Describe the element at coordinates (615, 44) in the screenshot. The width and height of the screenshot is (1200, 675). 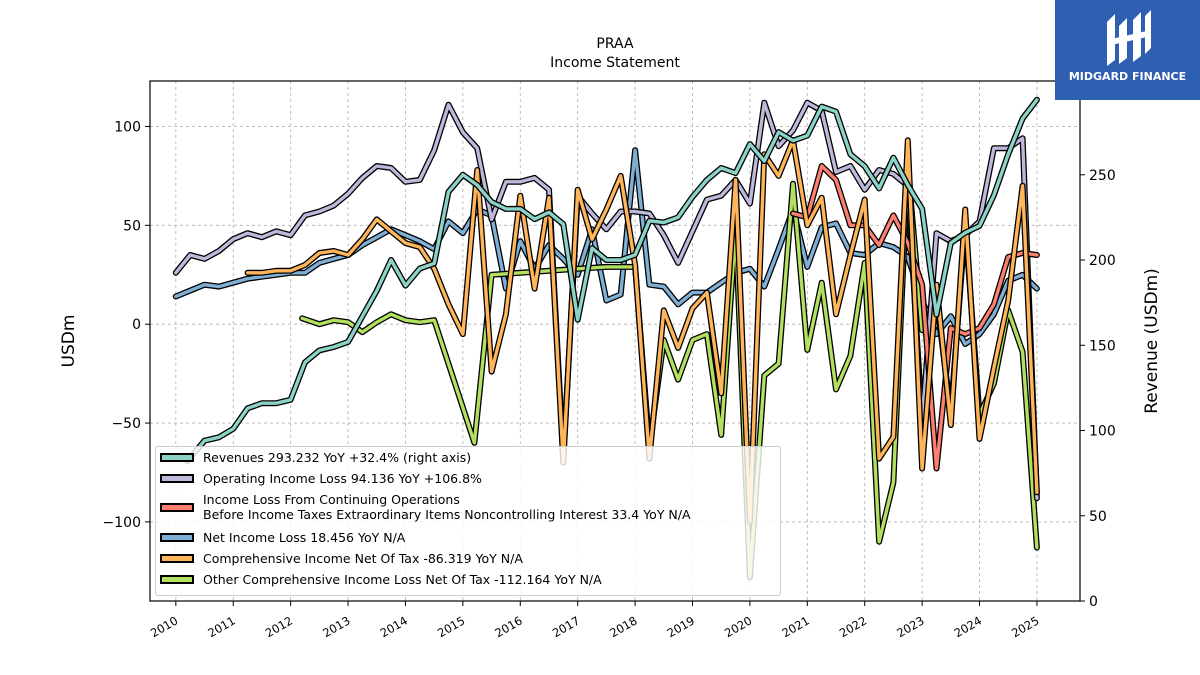
I see `chart-title: PRAA` at that location.